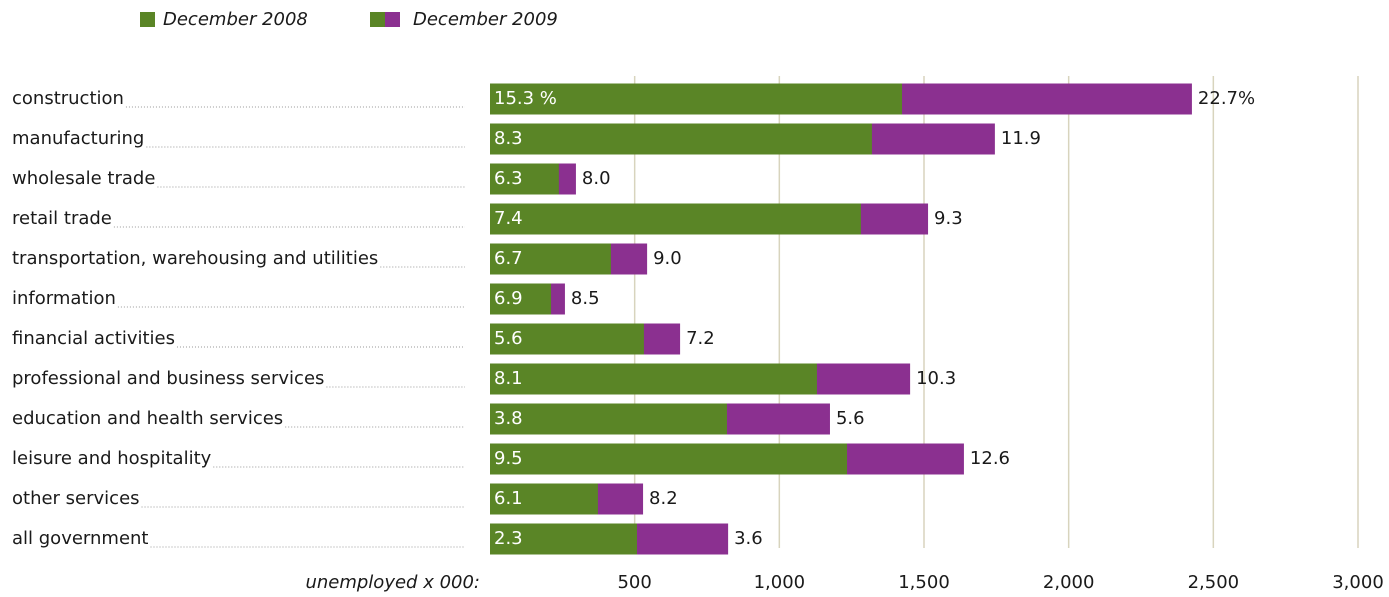 The width and height of the screenshot is (1389, 597). I want to click on category-label: construction, so click(68, 98).